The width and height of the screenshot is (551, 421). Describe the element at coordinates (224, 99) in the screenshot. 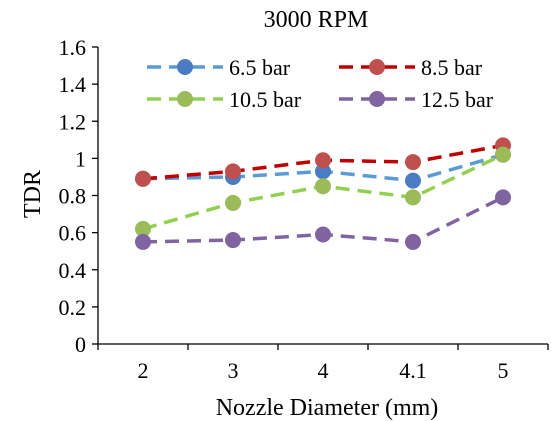

I see `legend-entry: 10.5 bar` at that location.